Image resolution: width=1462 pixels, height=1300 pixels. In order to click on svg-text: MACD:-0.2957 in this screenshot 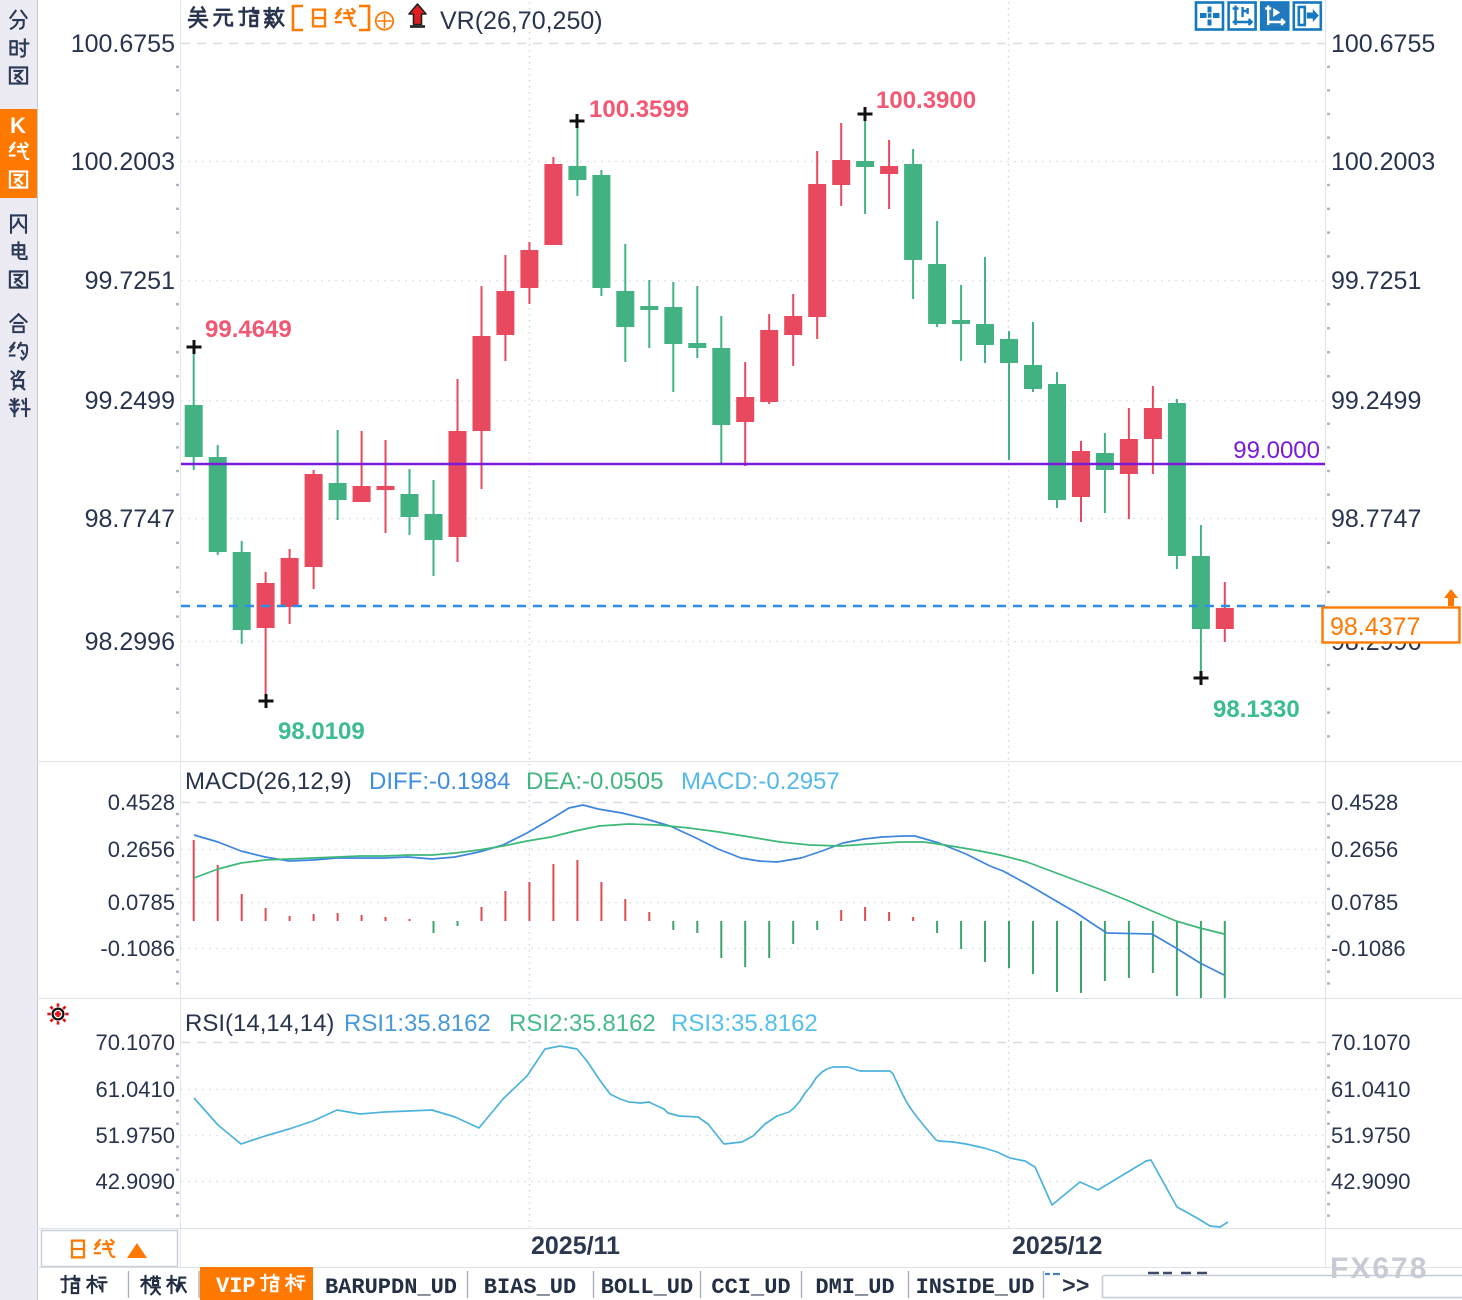, I will do `click(760, 781)`.